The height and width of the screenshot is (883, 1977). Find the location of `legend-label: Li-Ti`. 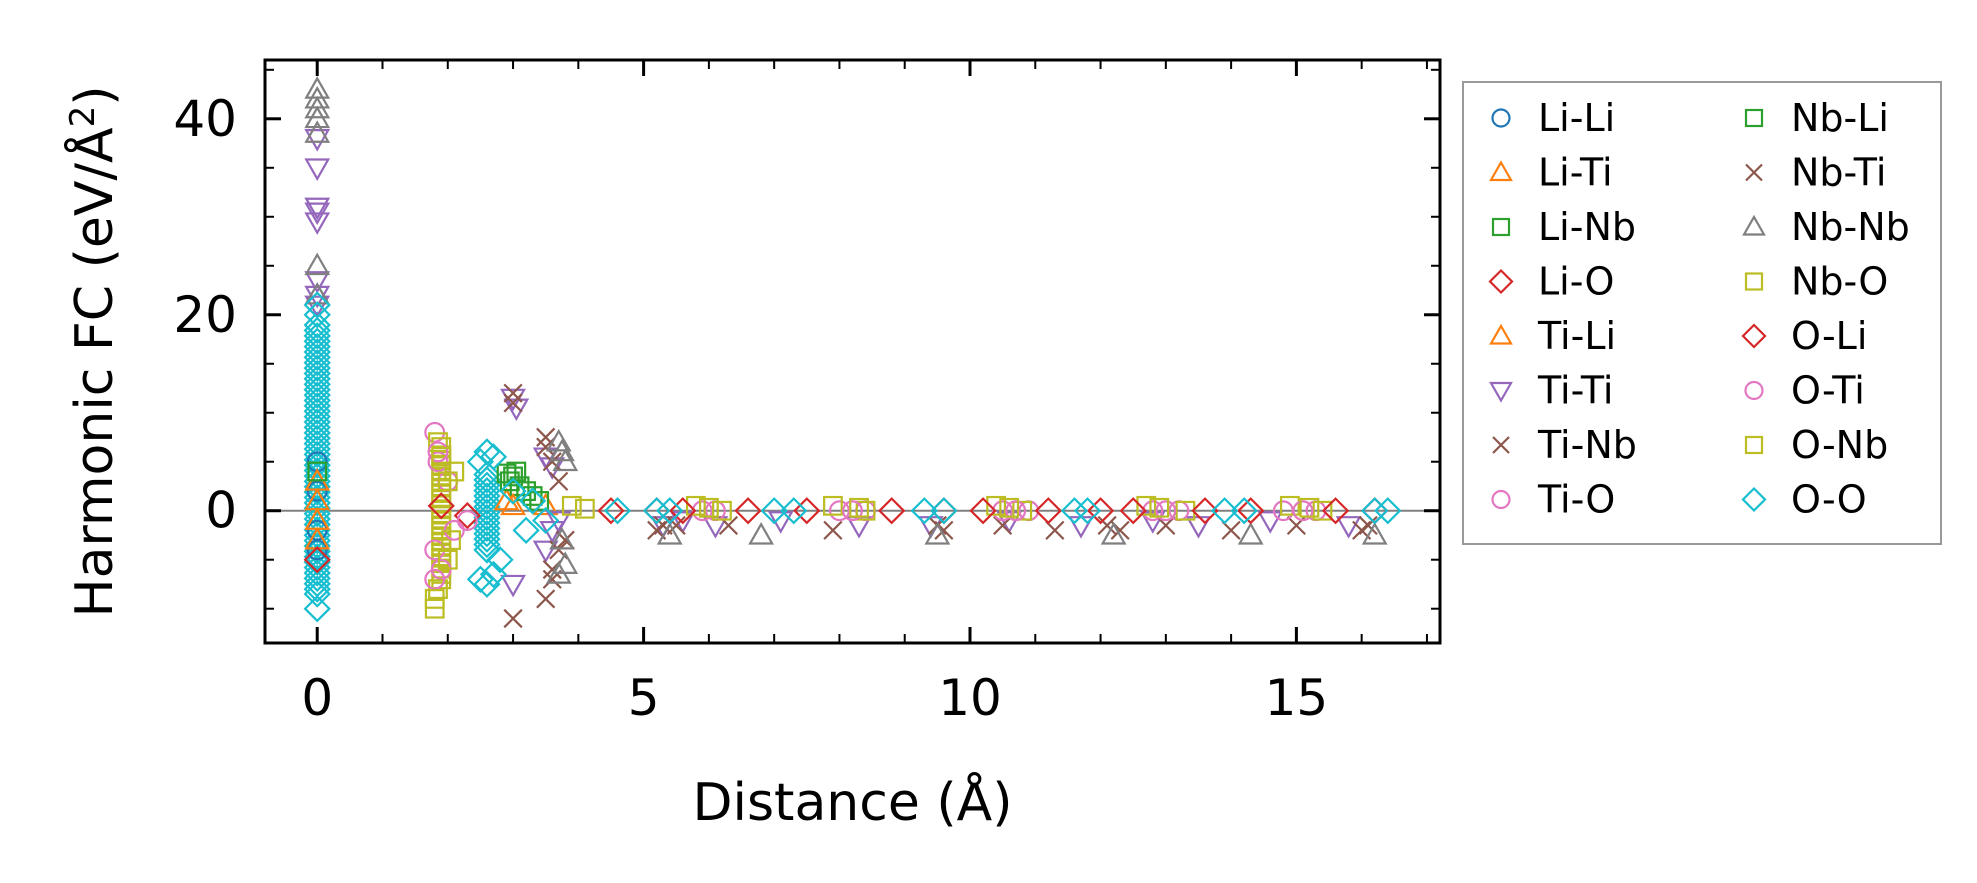

legend-label: Li-Ti is located at coordinates (1575, 173).